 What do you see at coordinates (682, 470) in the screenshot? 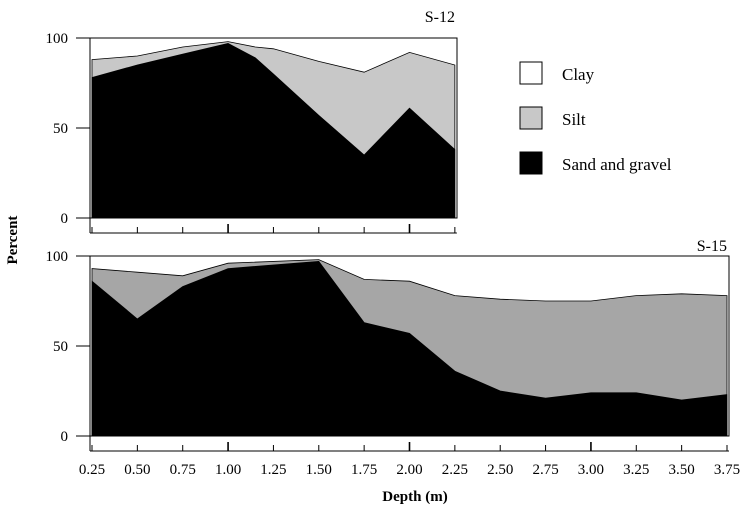
I see `x-tick-label: 3.50` at bounding box center [682, 470].